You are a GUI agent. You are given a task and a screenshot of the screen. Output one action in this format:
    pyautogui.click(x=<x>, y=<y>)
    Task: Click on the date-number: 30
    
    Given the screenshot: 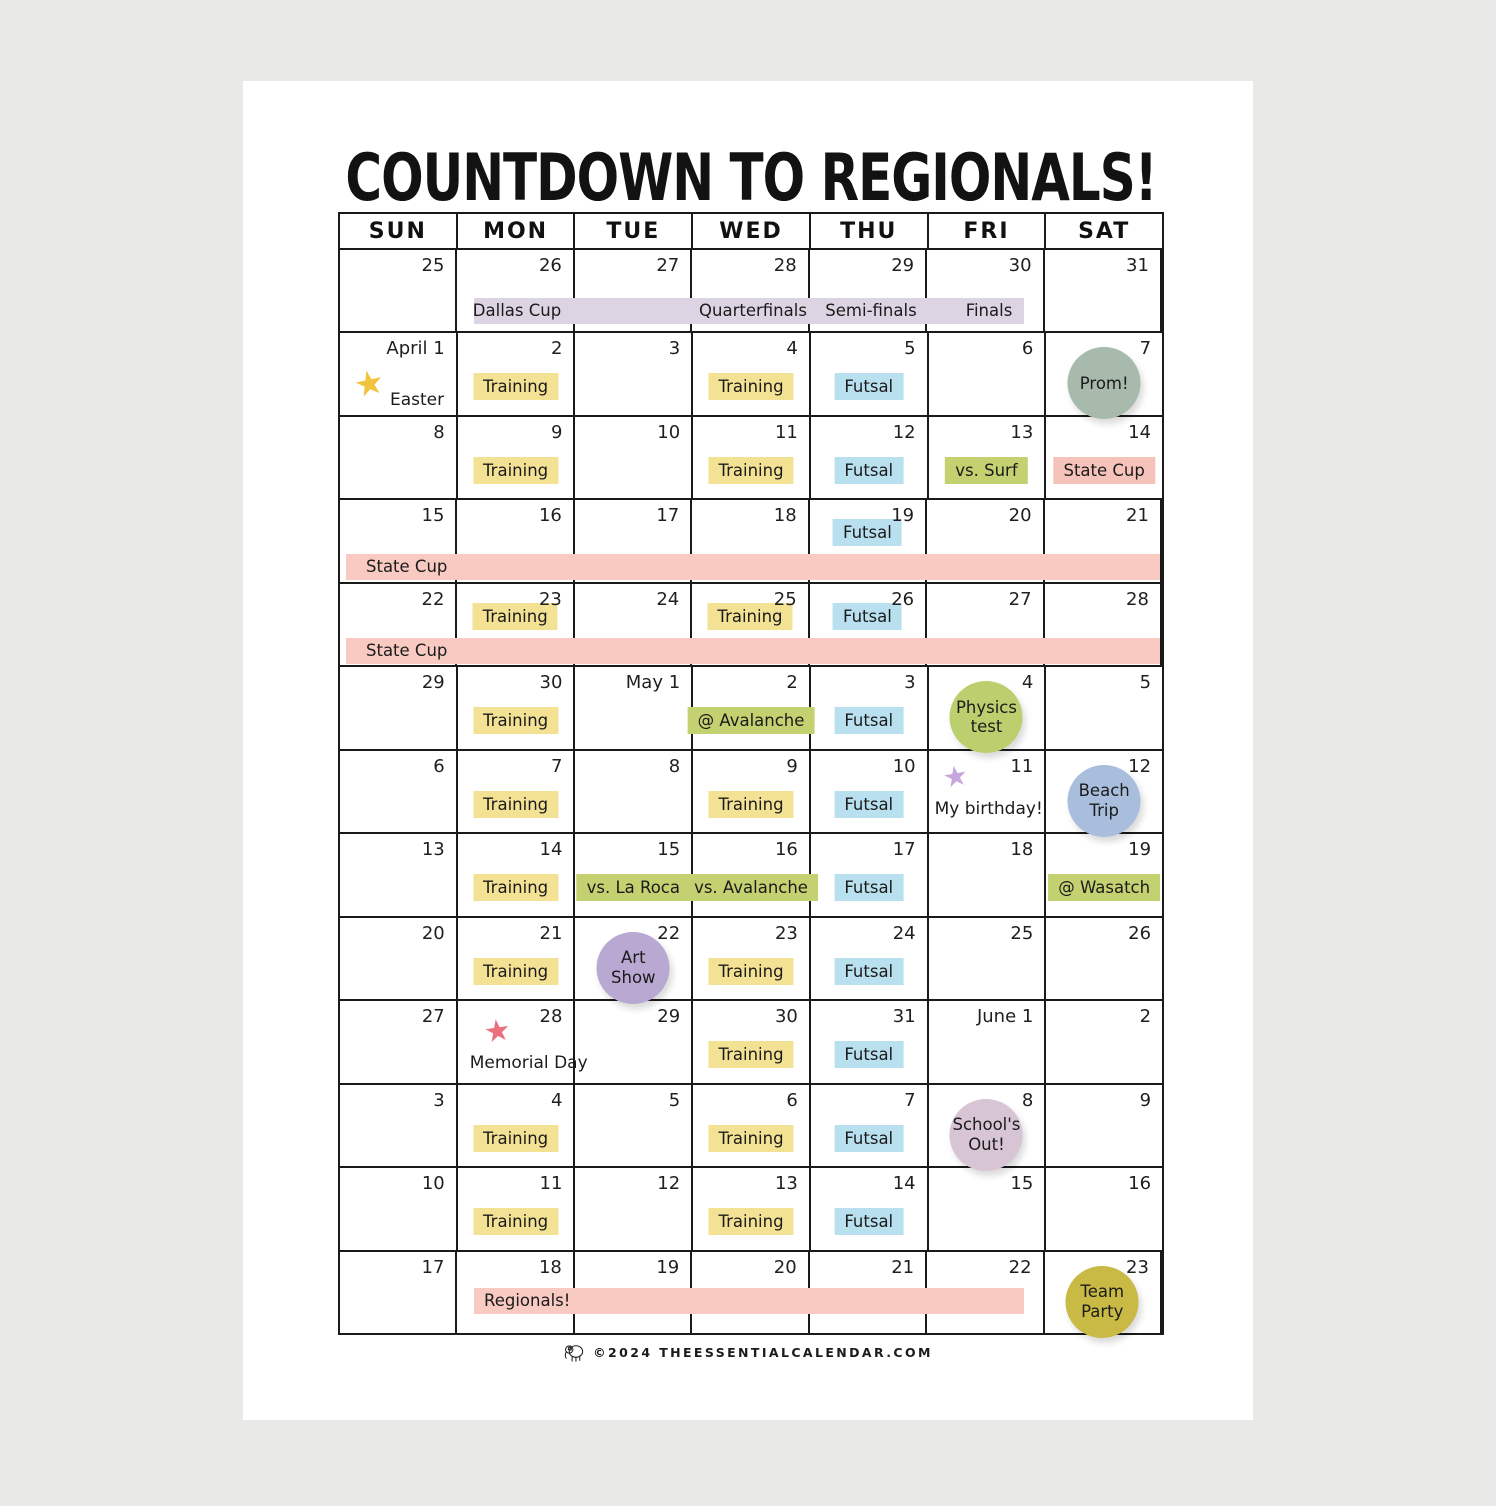 What is the action you would take?
    pyautogui.click(x=551, y=683)
    